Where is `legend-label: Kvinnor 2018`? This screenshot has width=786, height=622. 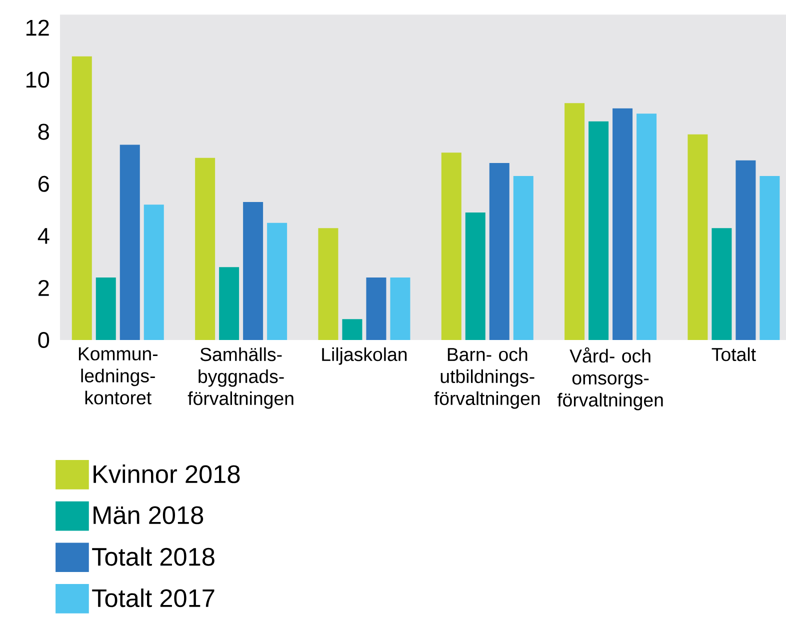
legend-label: Kvinnor 2018 is located at coordinates (167, 474).